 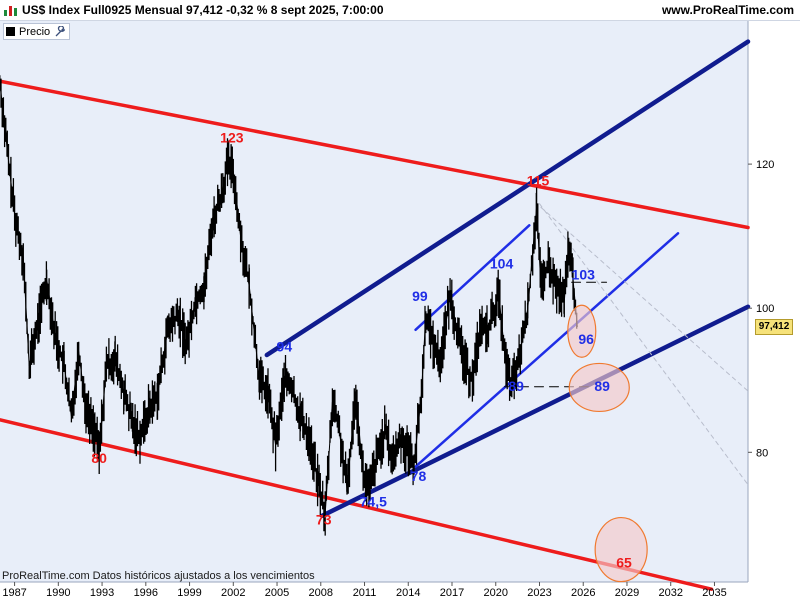 I want to click on legend-label: Precio, so click(x=35, y=31).